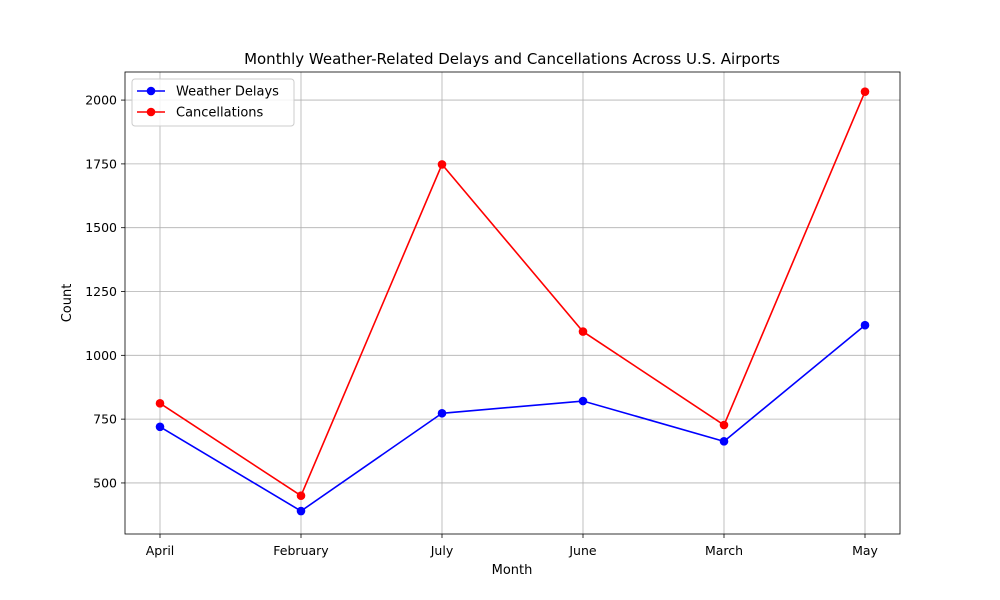 The height and width of the screenshot is (600, 1000). I want to click on x-tick-label: February, so click(301, 550).